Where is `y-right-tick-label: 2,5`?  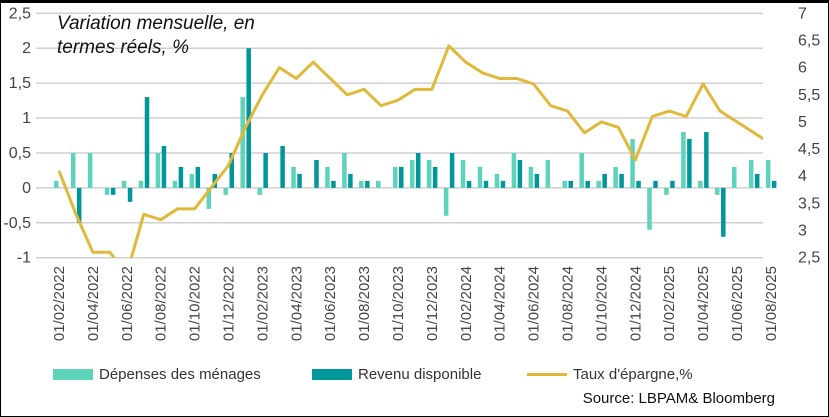 y-right-tick-label: 2,5 is located at coordinates (809, 258).